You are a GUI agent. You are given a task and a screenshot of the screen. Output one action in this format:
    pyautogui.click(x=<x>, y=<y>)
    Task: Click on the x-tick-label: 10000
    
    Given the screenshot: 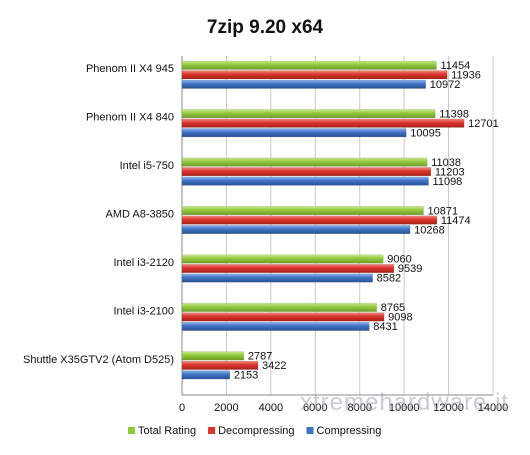 What is the action you would take?
    pyautogui.click(x=404, y=408)
    